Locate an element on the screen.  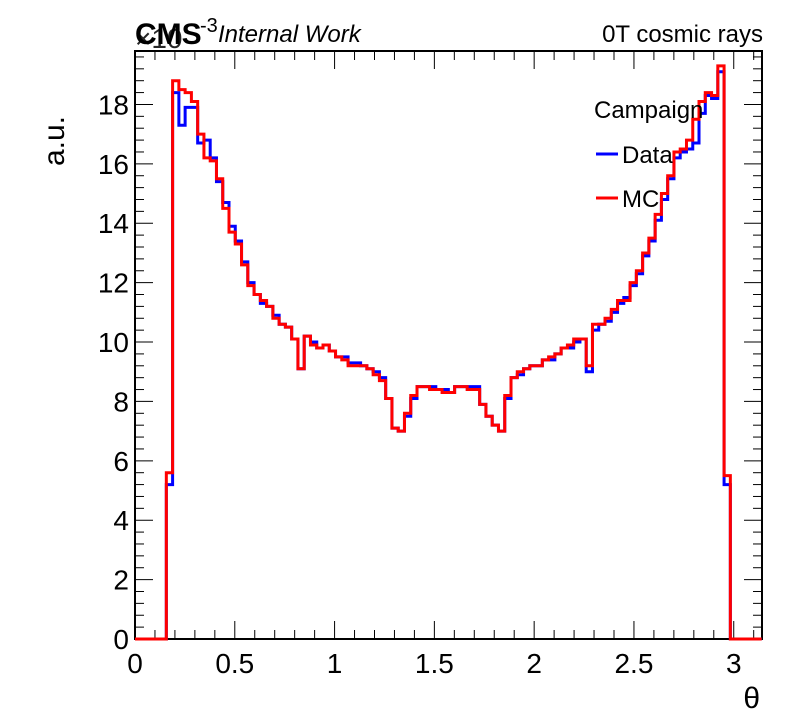
y-tick-label: 12 is located at coordinates (113, 283).